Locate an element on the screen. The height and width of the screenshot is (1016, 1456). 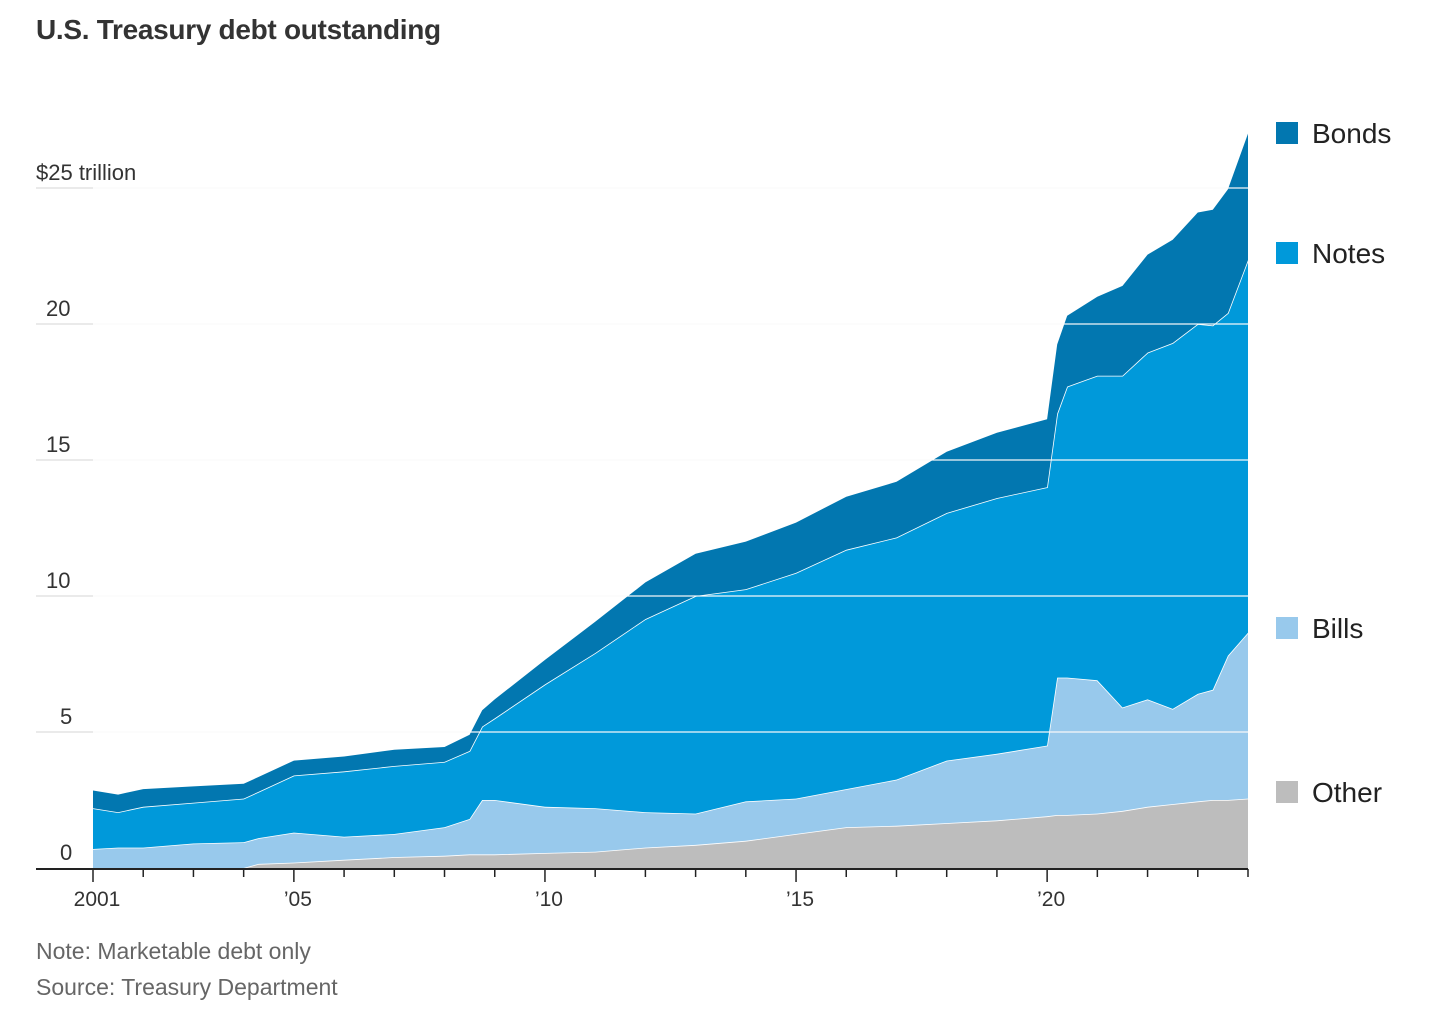
x-tick-label: ’05 is located at coordinates (298, 899).